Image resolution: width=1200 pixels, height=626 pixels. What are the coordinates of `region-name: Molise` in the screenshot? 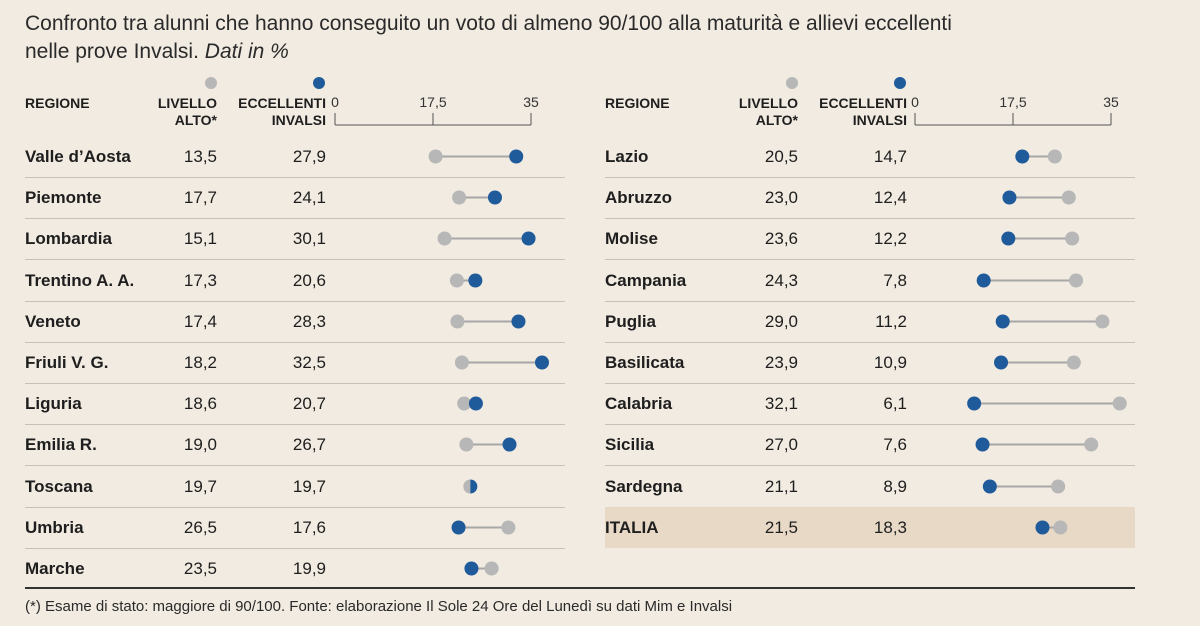 It's located at (631, 239).